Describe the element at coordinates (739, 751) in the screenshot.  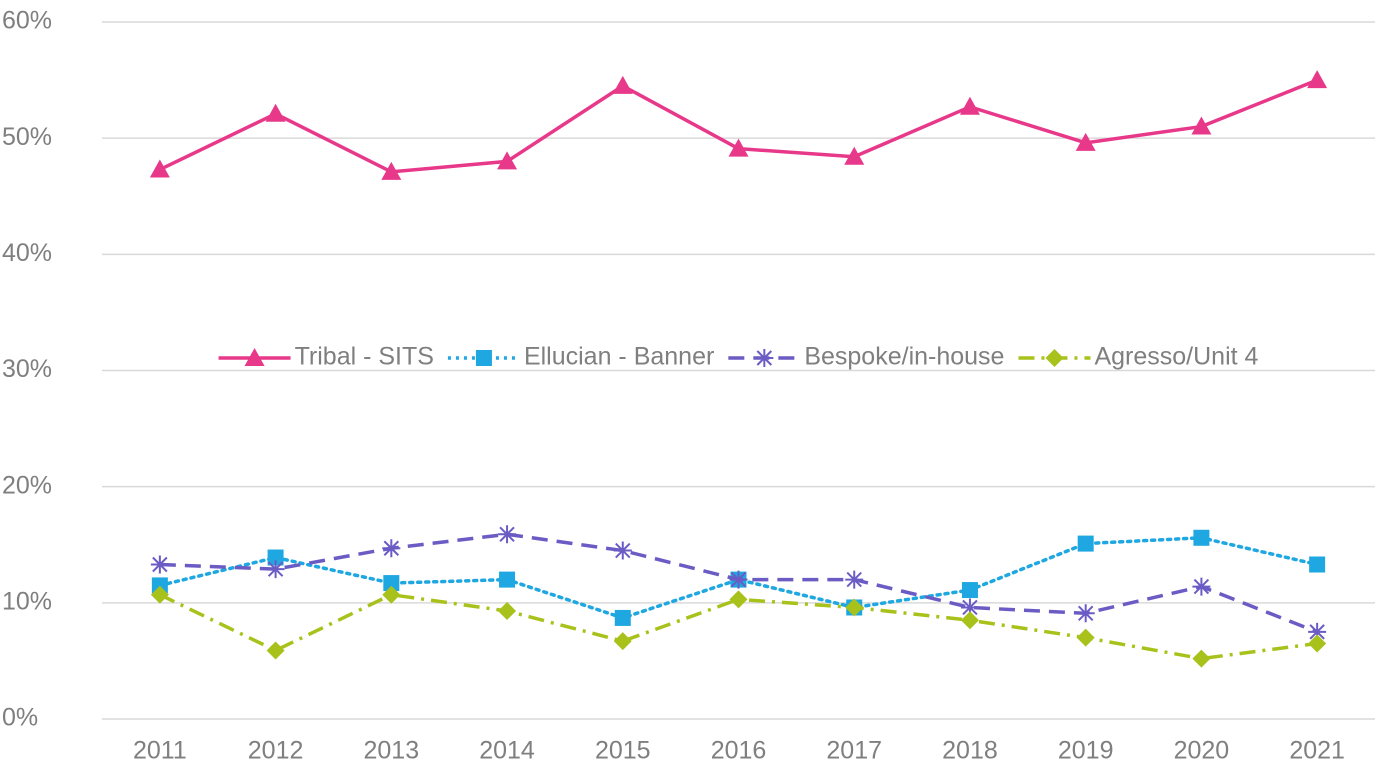
I see `x-tick-label: 2016` at that location.